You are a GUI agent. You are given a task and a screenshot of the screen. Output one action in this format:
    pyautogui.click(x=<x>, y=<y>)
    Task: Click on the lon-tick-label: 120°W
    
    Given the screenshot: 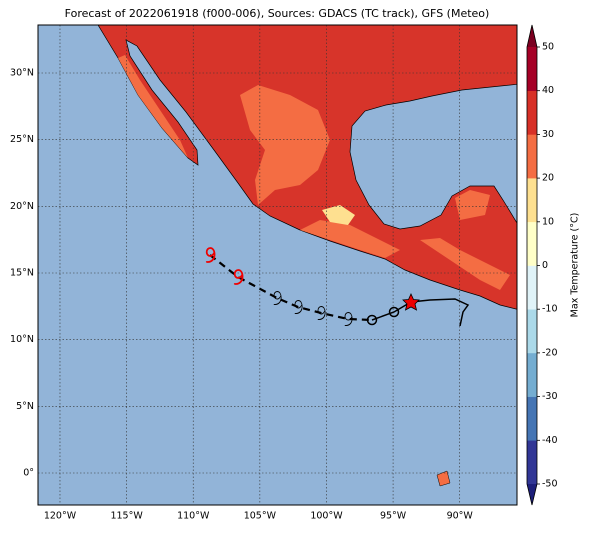 What is the action you would take?
    pyautogui.click(x=60, y=516)
    